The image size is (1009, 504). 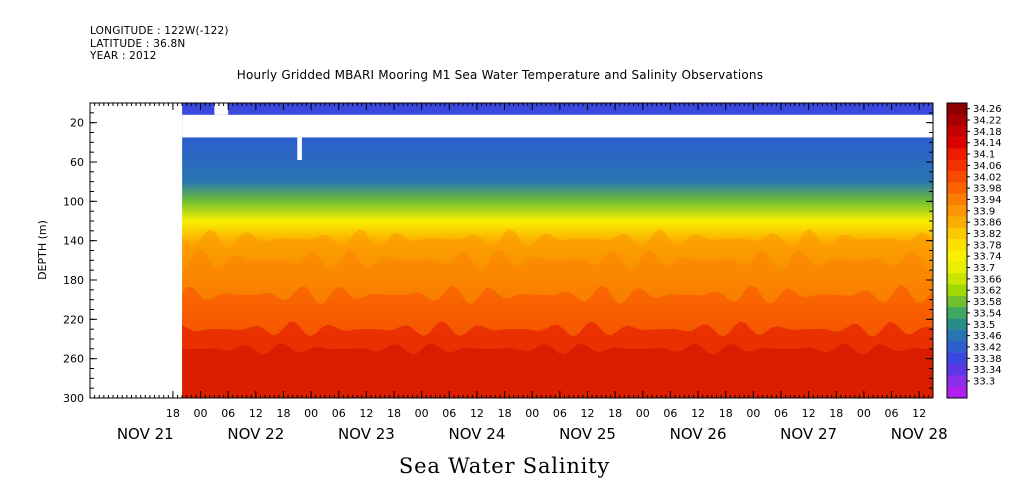 I want to click on colorbar-label: 34.22, so click(x=987, y=121).